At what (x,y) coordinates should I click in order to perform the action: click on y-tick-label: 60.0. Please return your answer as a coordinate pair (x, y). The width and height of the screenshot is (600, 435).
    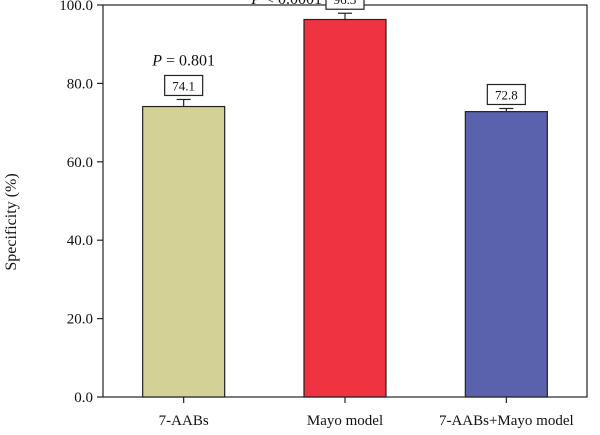
    Looking at the image, I should click on (80, 163).